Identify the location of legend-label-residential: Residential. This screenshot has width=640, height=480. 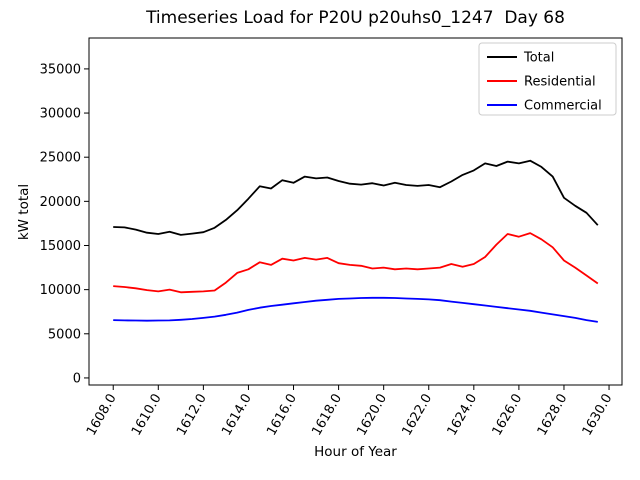
(560, 82).